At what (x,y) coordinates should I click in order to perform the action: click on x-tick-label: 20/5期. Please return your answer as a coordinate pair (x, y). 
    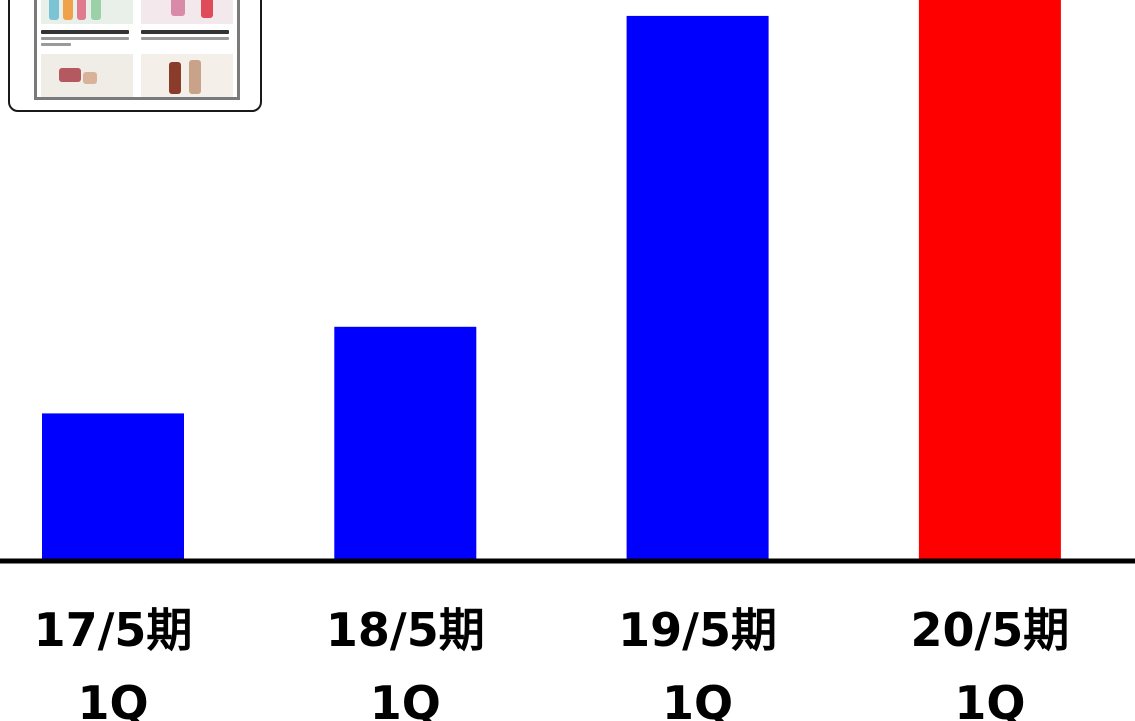
    Looking at the image, I should click on (989, 630).